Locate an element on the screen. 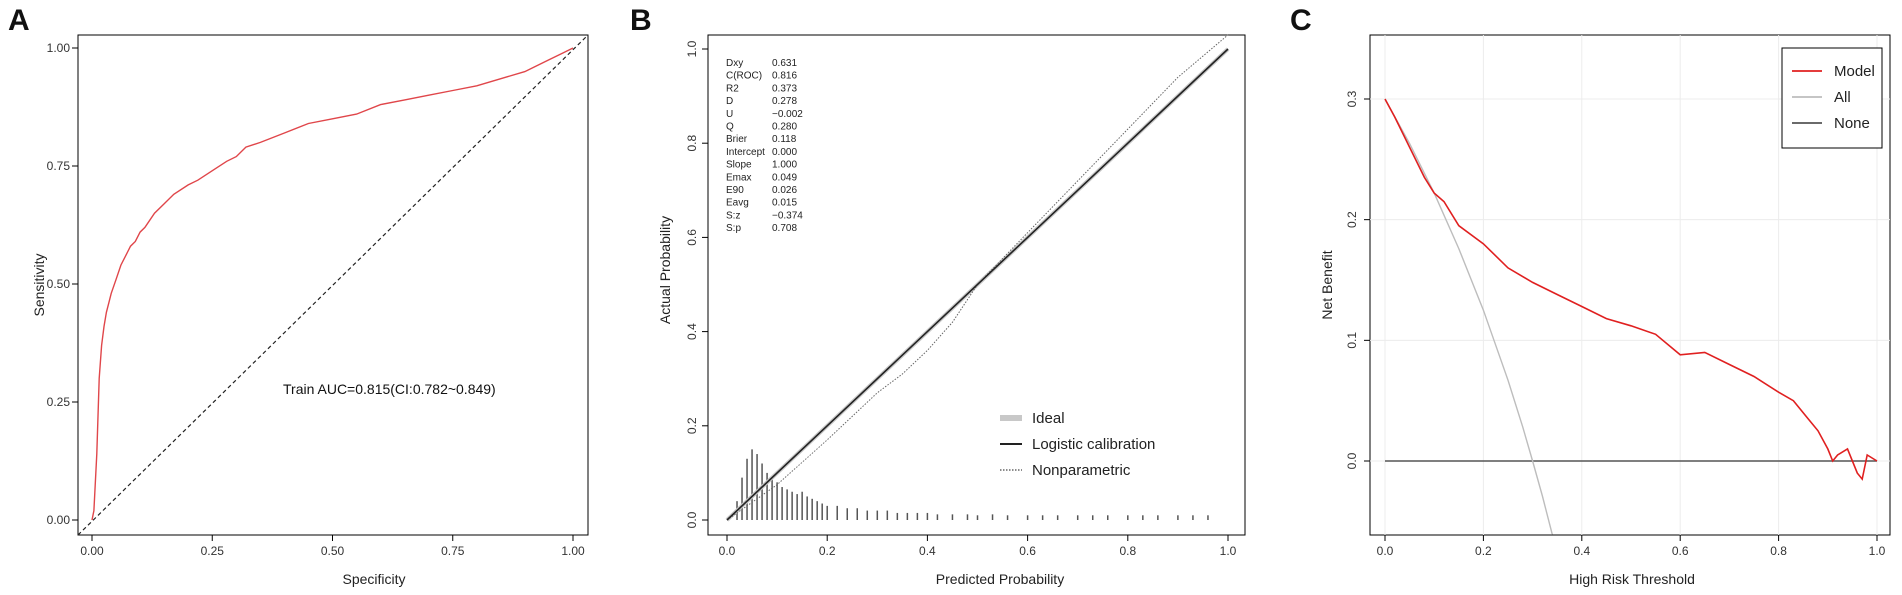 The image size is (1902, 595). roc-y-tick-label: 1.00 is located at coordinates (59, 48).